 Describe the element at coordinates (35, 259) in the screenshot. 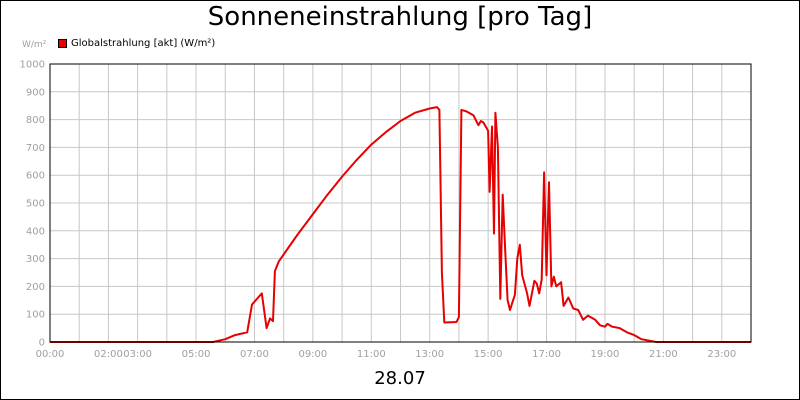

I see `y-tick-label: 300` at that location.